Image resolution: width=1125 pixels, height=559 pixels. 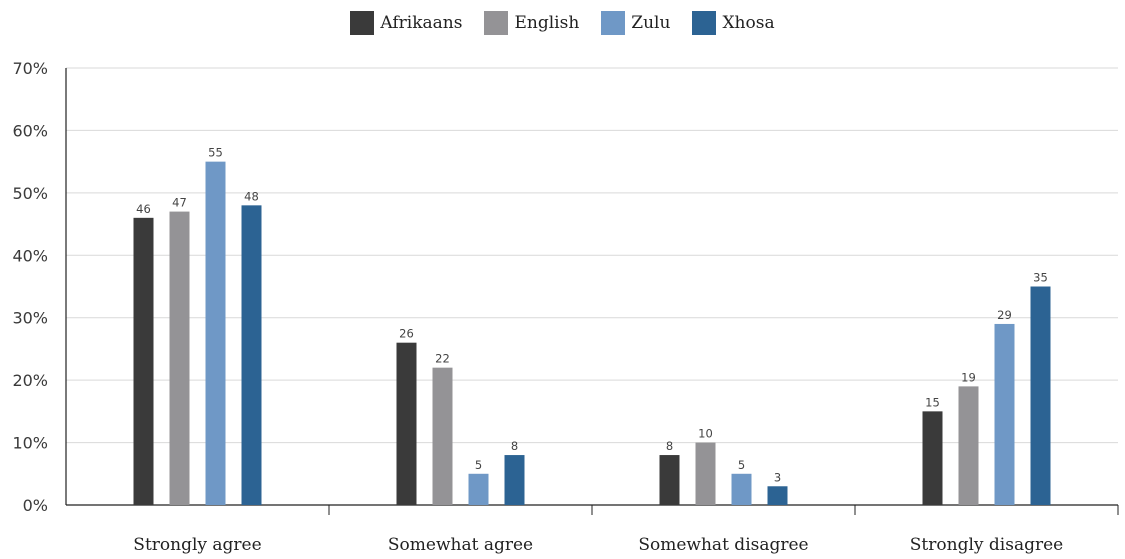 I want to click on legend-item: English, so click(x=531, y=23).